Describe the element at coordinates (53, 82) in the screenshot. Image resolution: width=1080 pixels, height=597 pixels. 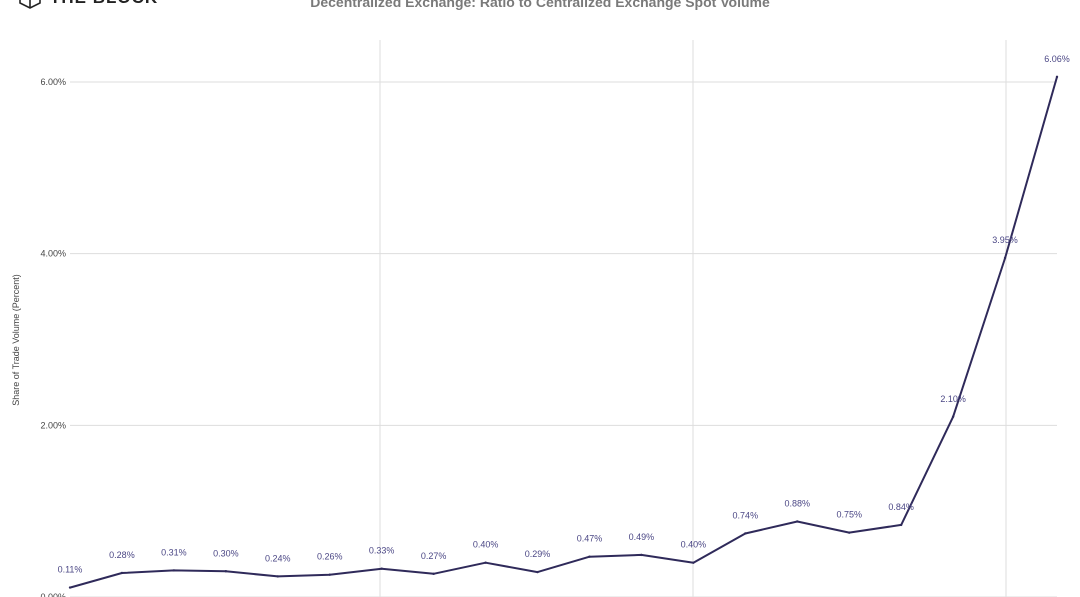
I see `y-tick-label: 6.00%` at that location.